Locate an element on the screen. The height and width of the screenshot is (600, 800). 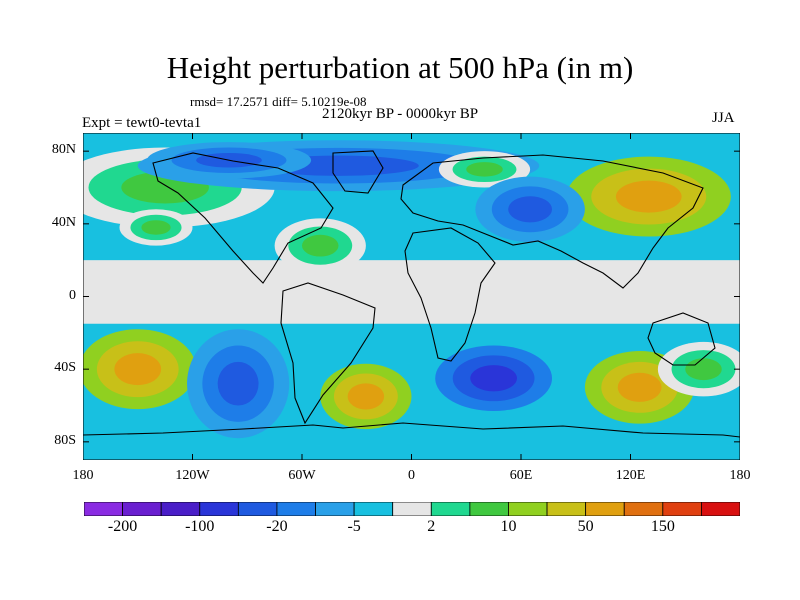
equatorial-band is located at coordinates (411, 292).